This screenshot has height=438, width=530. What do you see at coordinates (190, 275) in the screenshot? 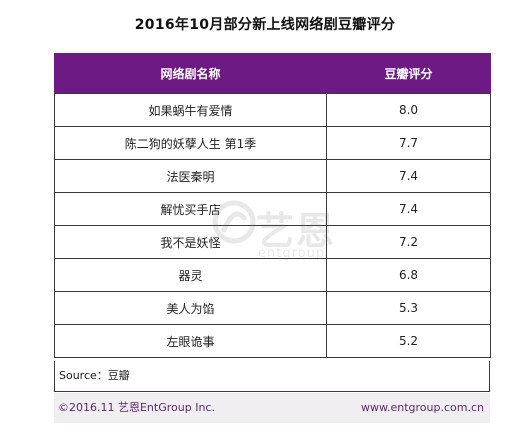
I see `drama-name-cell: 器灵` at bounding box center [190, 275].